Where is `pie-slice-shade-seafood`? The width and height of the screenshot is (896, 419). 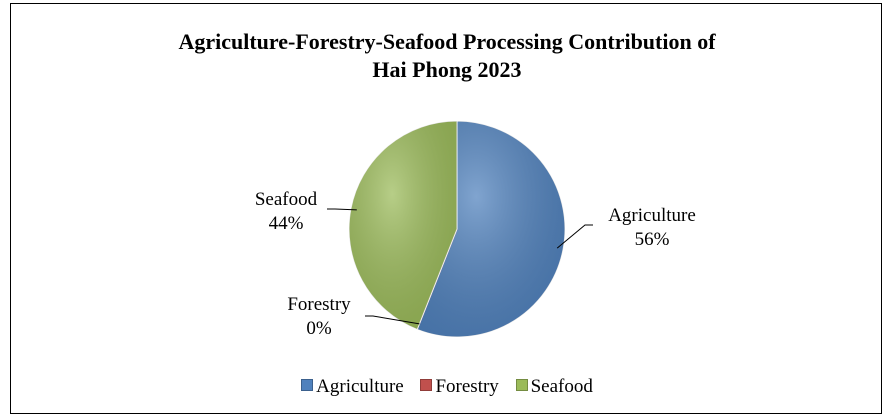
pie-slice-shade-seafood is located at coordinates (403, 225).